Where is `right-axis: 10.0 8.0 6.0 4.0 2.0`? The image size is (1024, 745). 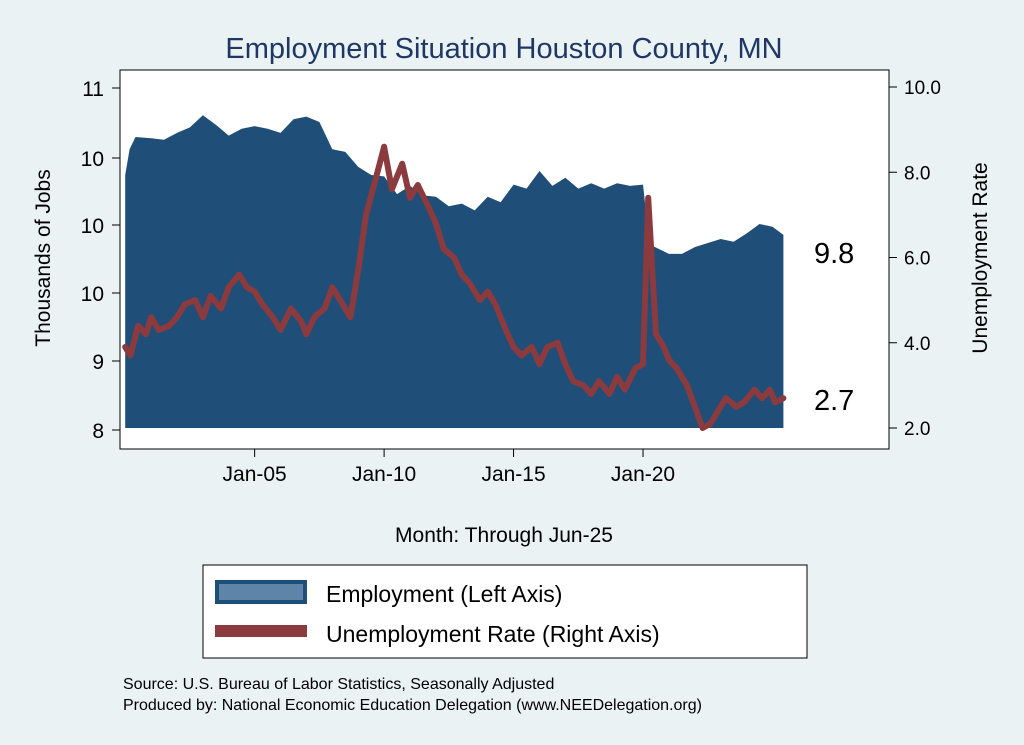
right-axis: 10.0 8.0 6.0 4.0 2.0 is located at coordinates (915, 259).